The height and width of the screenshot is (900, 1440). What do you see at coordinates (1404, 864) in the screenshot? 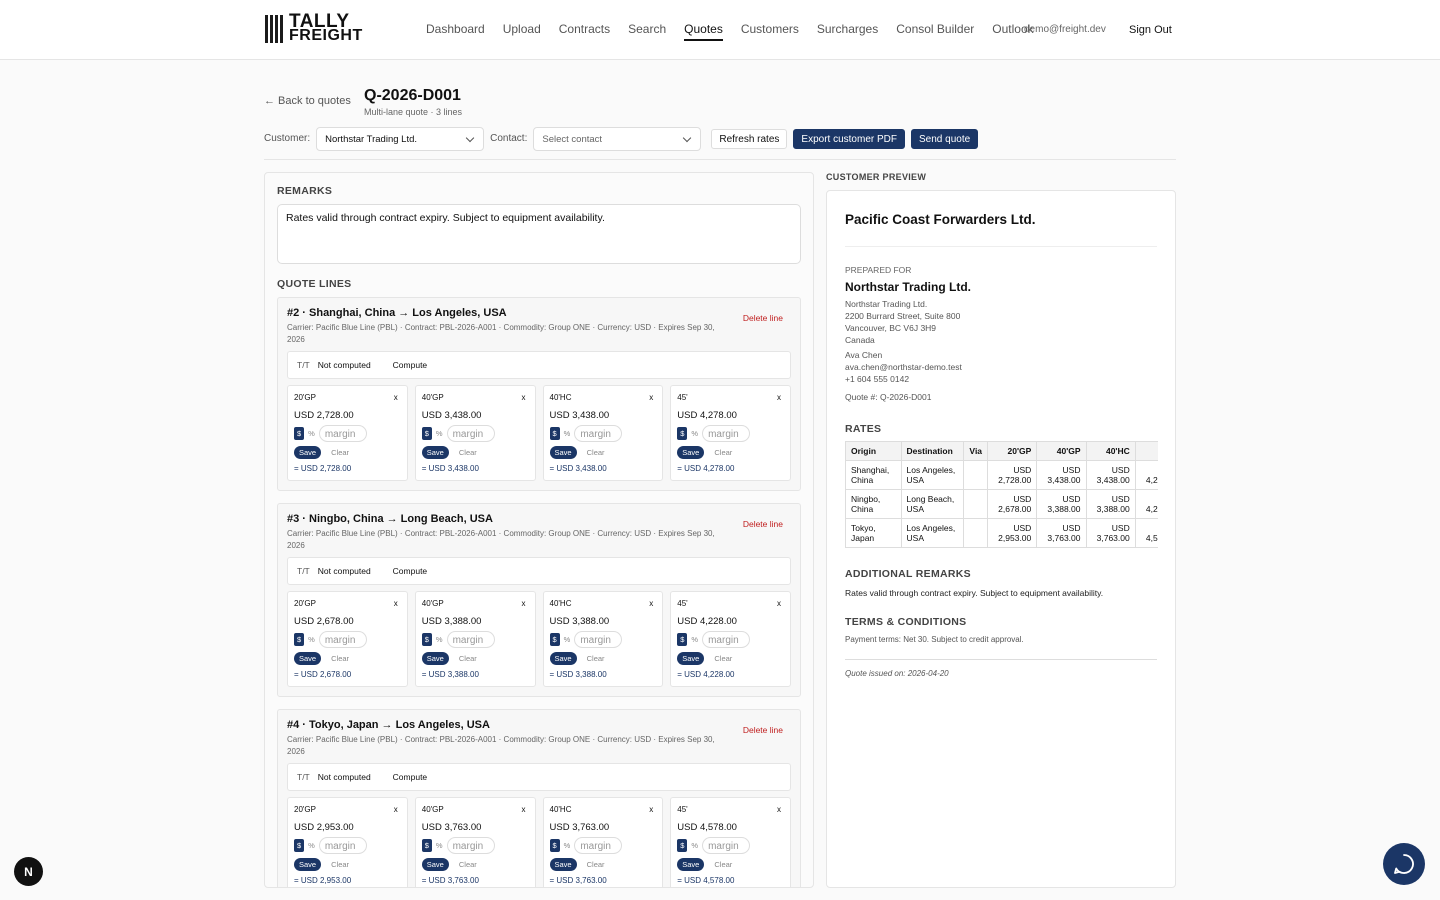
I see `chat-button` at bounding box center [1404, 864].